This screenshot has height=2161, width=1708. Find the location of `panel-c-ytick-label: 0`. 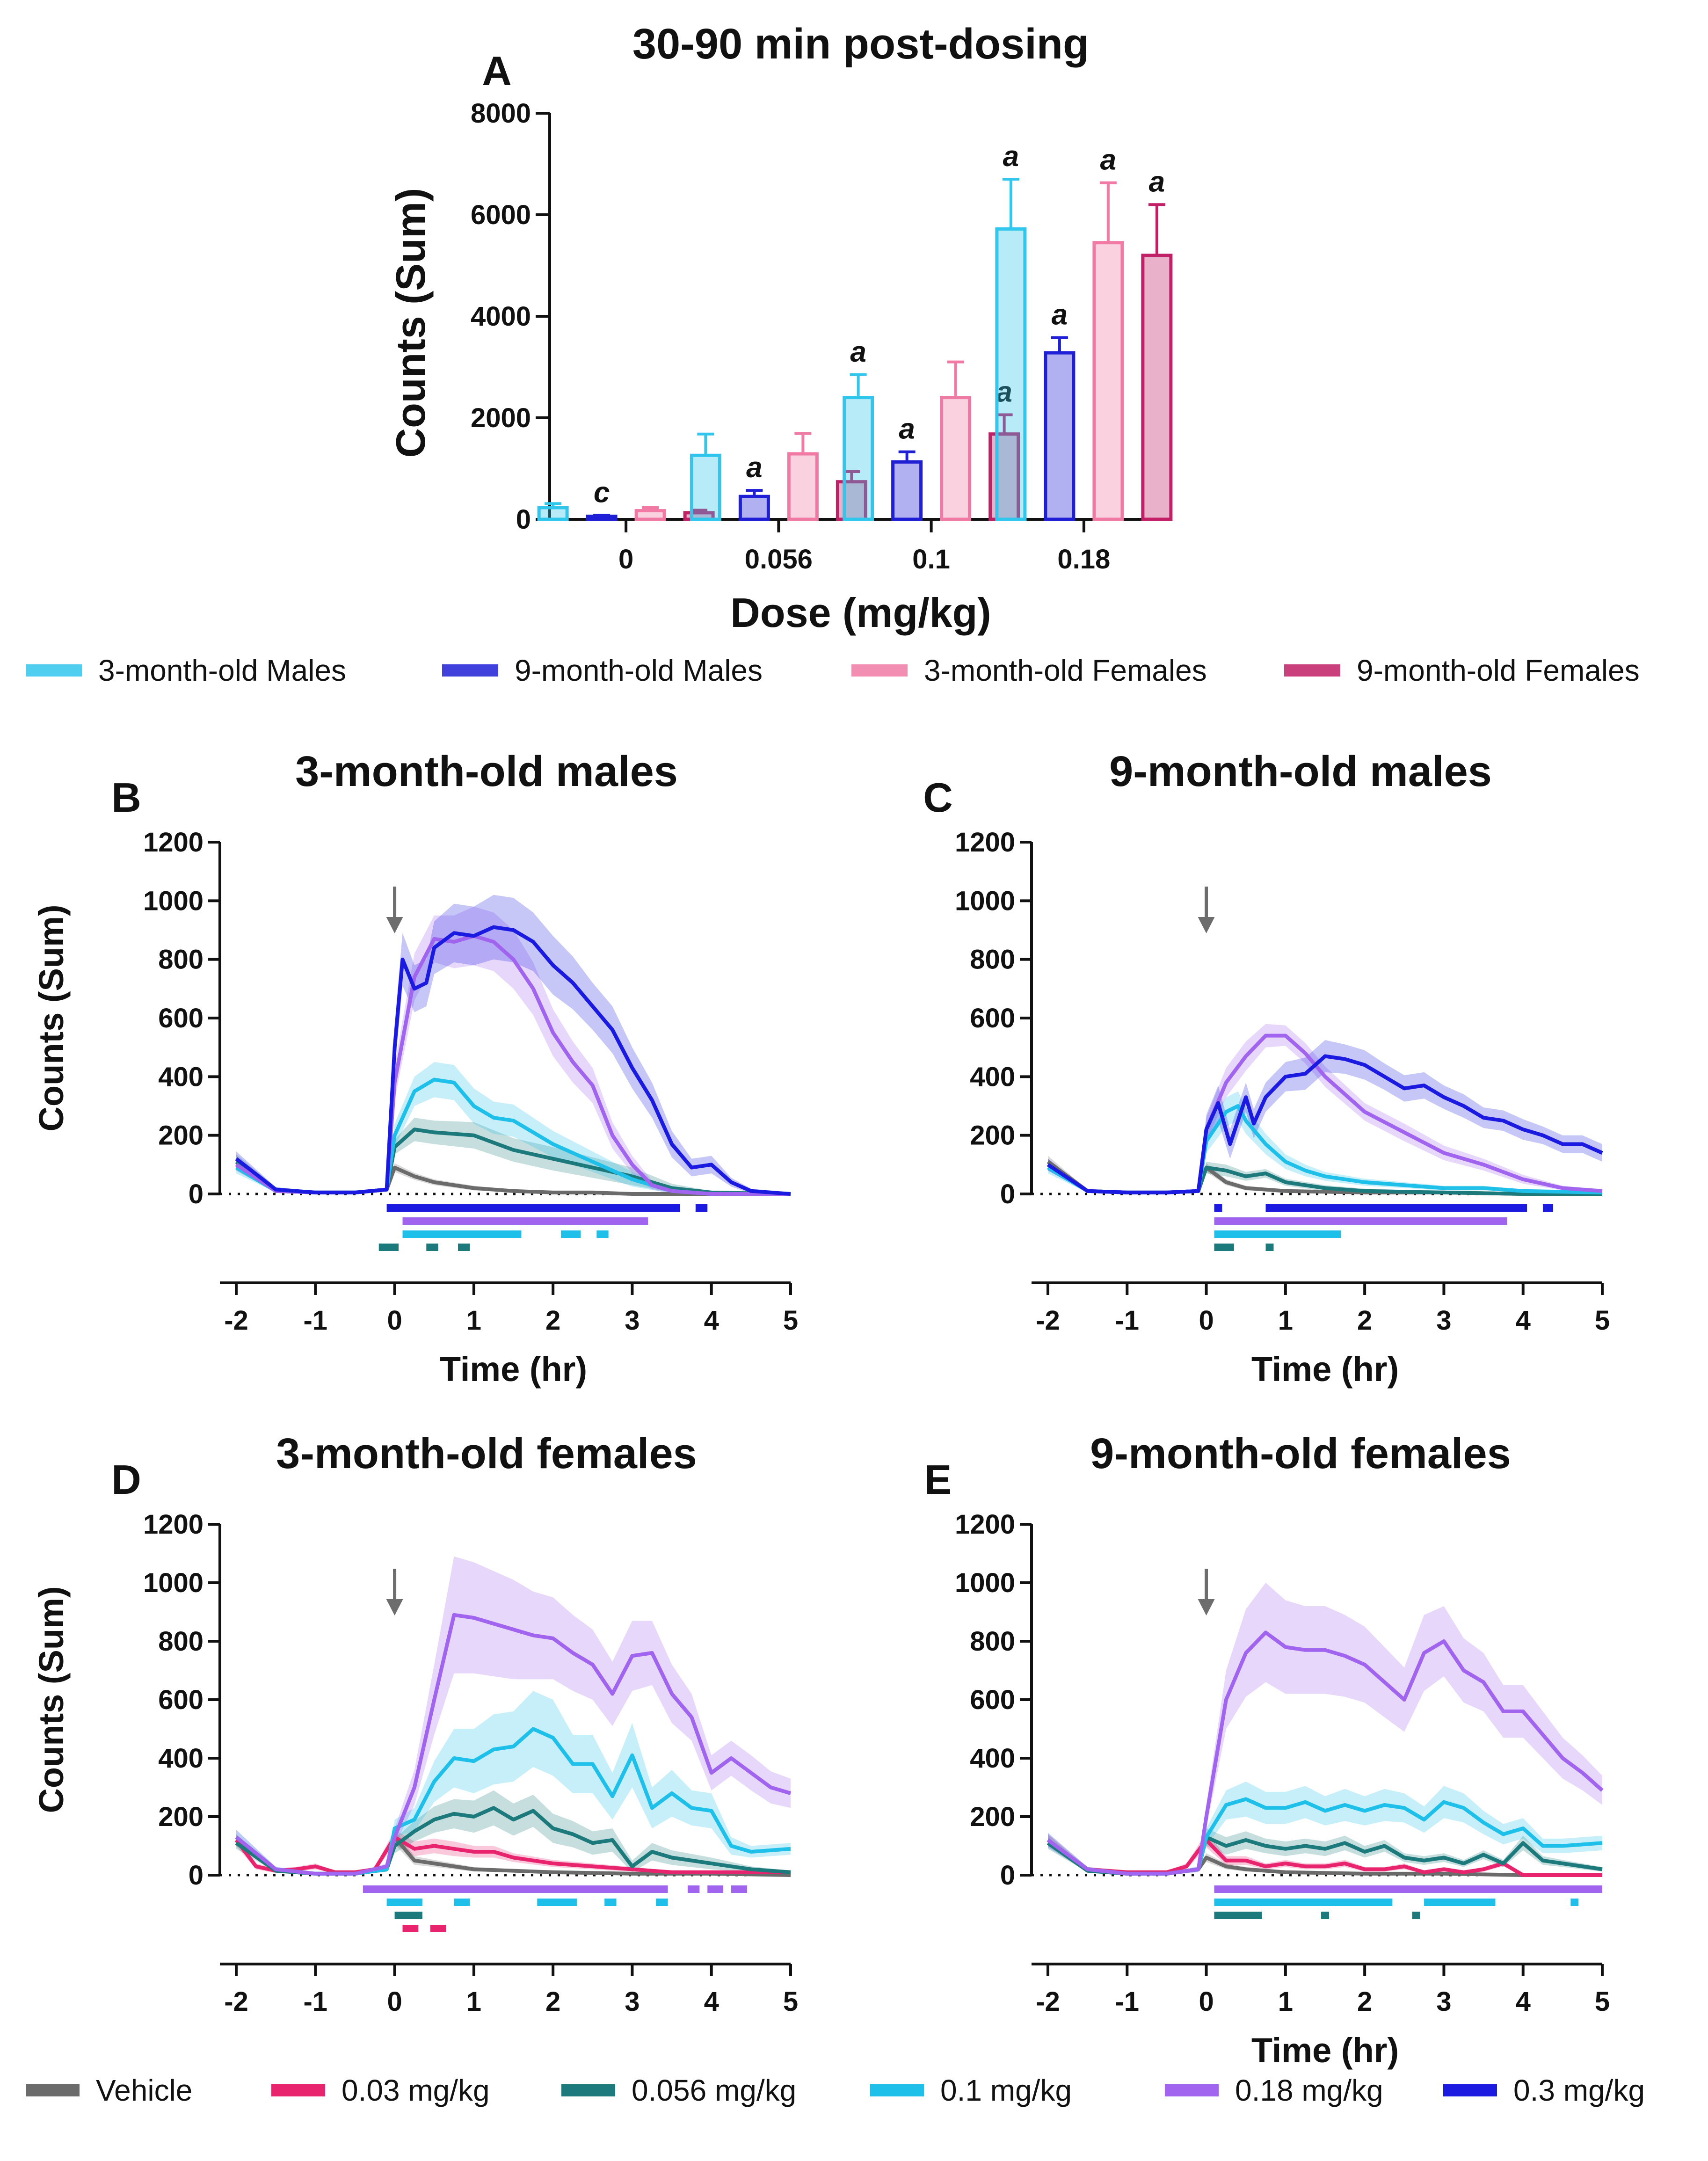

panel-c-ytick-label: 0 is located at coordinates (1007, 1194).